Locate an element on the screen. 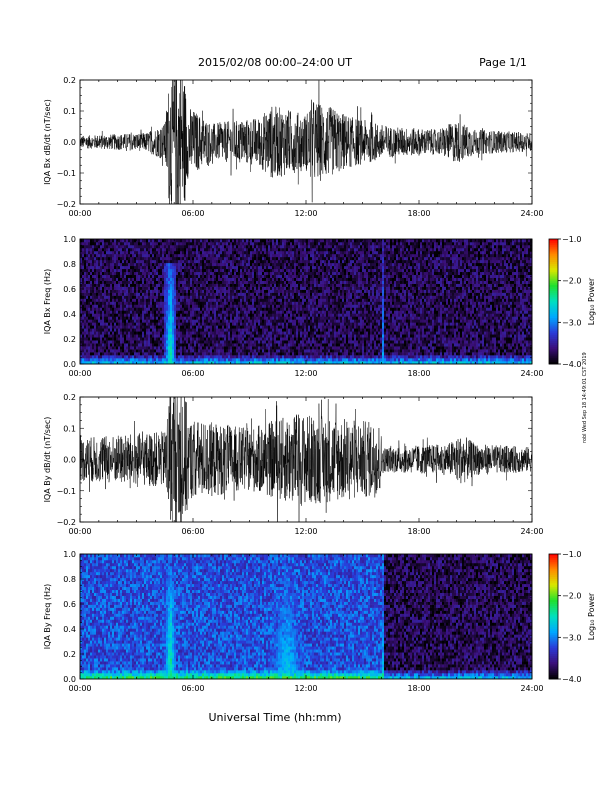  page-number: Page 1/1 is located at coordinates (503, 62).